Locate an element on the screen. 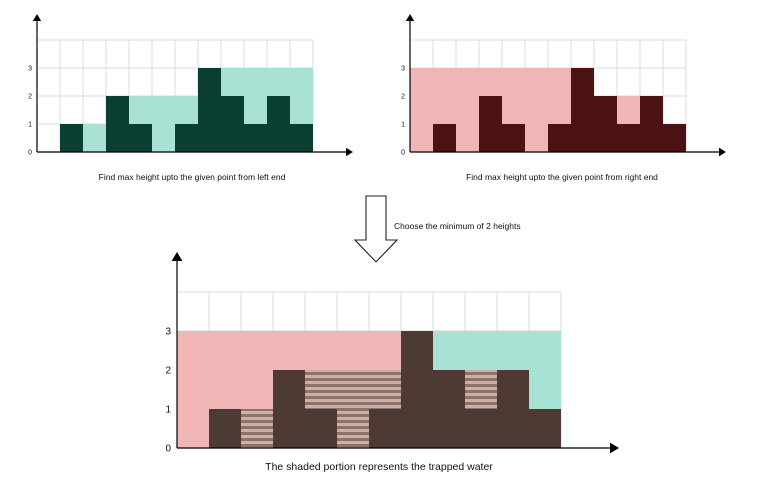  left-max-chart-axes is located at coordinates (192, 85).